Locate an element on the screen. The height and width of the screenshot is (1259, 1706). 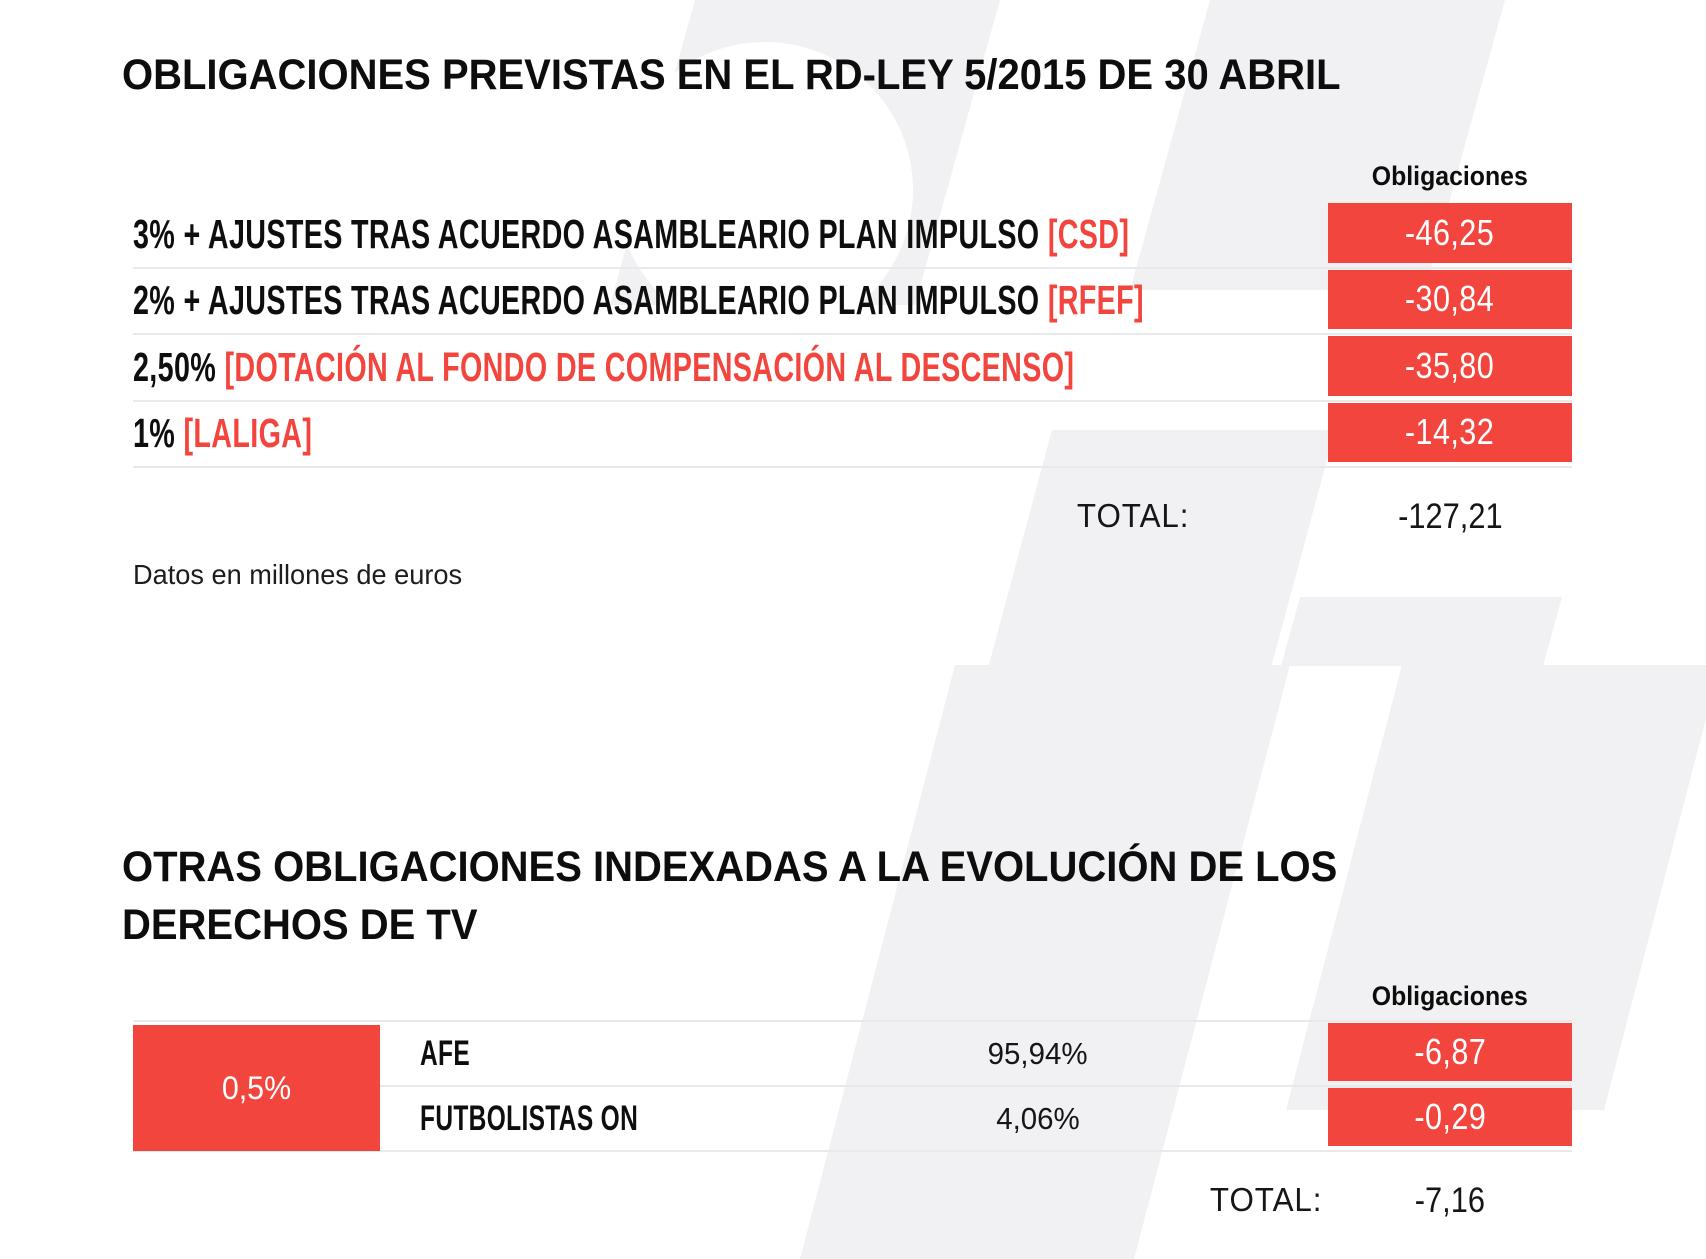
obligation-value-cell: -14,32 is located at coordinates (1450, 432).